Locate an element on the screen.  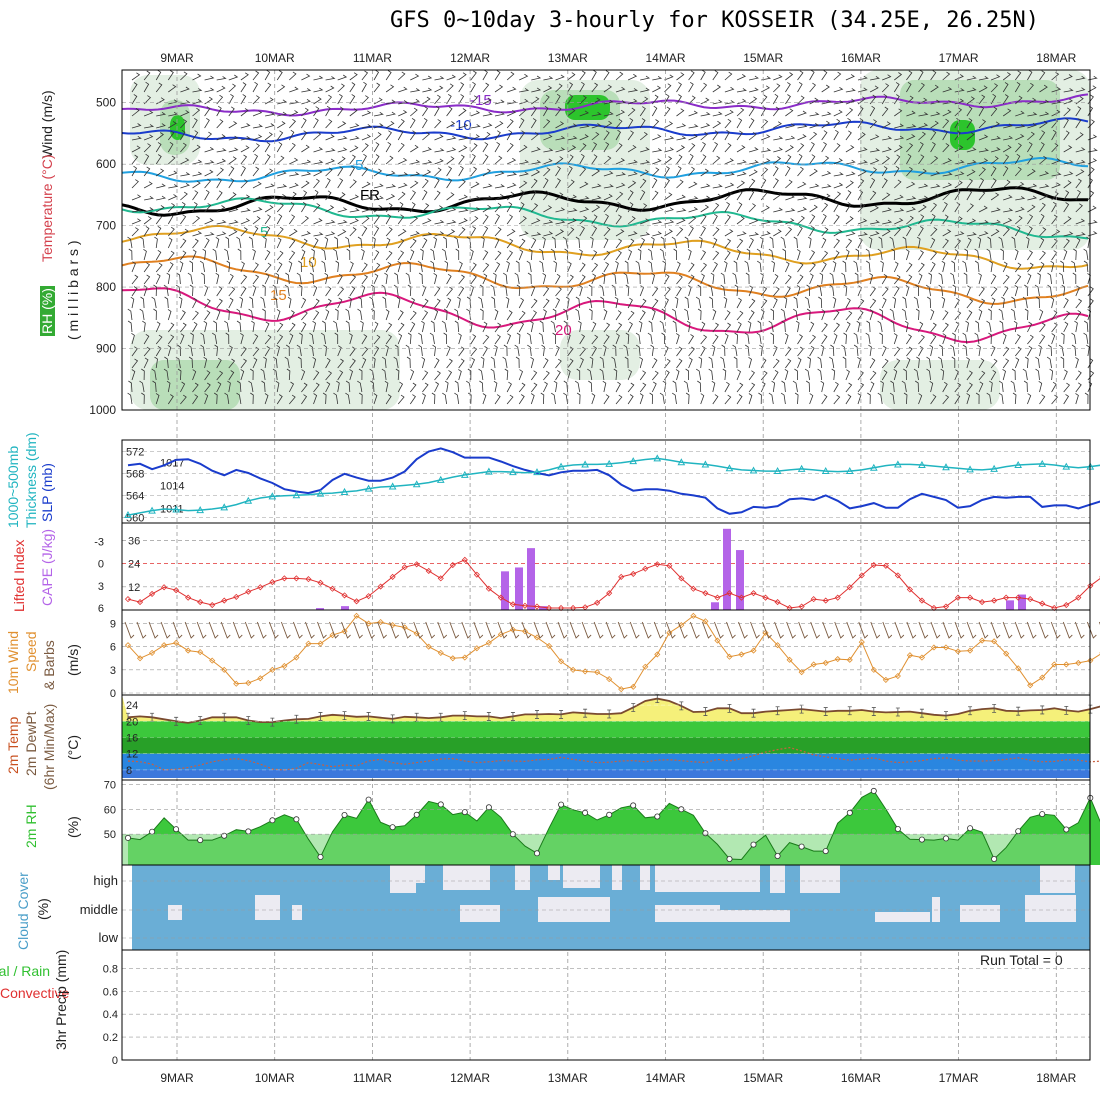
cloud-level-label: middle is located at coordinates (99, 909).